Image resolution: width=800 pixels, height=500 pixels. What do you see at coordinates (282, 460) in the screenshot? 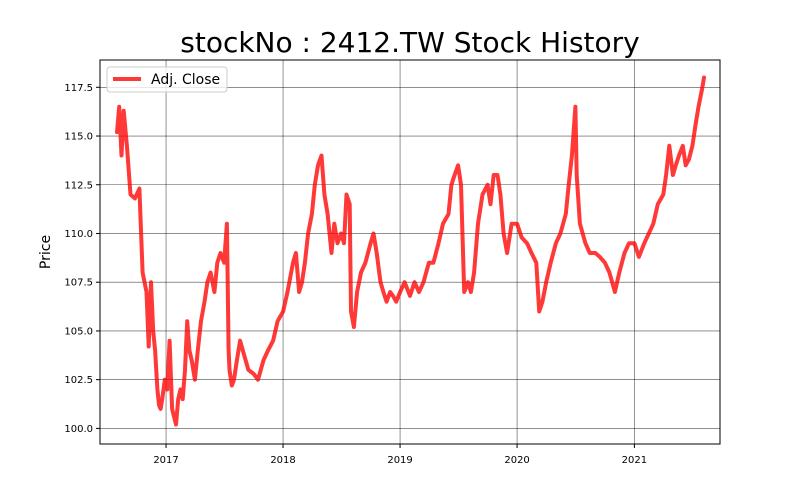
I see `x-tick-label: 2018` at bounding box center [282, 460].